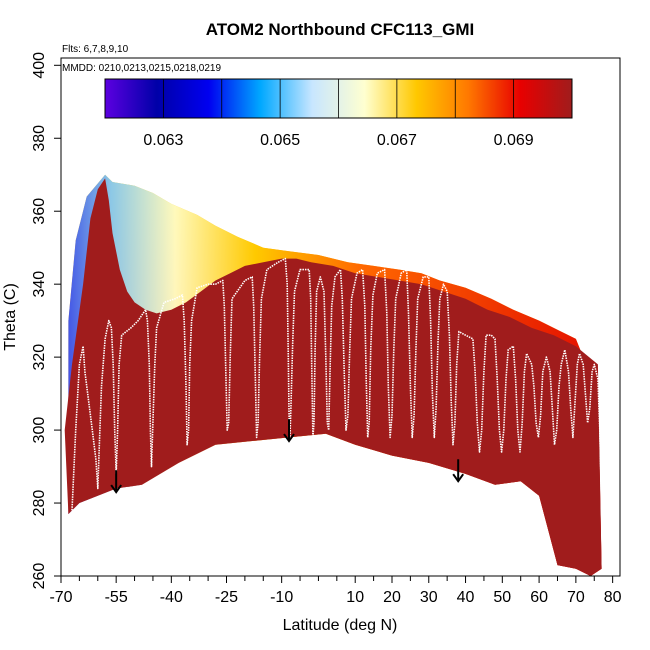 The height and width of the screenshot is (650, 650). What do you see at coordinates (539, 597) in the screenshot?
I see `x-tick-label: 60` at bounding box center [539, 597].